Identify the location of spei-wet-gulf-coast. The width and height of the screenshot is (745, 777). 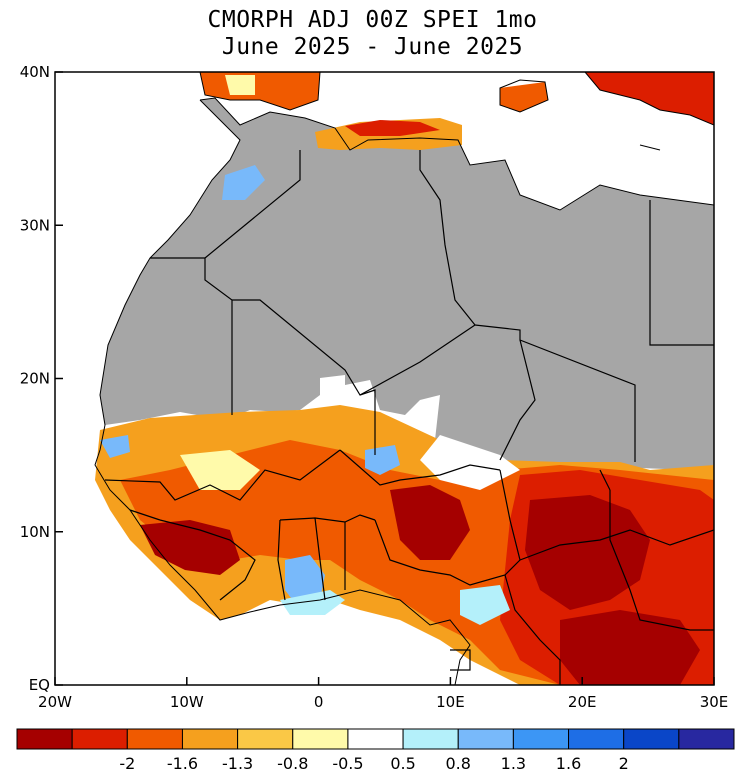
(312, 602).